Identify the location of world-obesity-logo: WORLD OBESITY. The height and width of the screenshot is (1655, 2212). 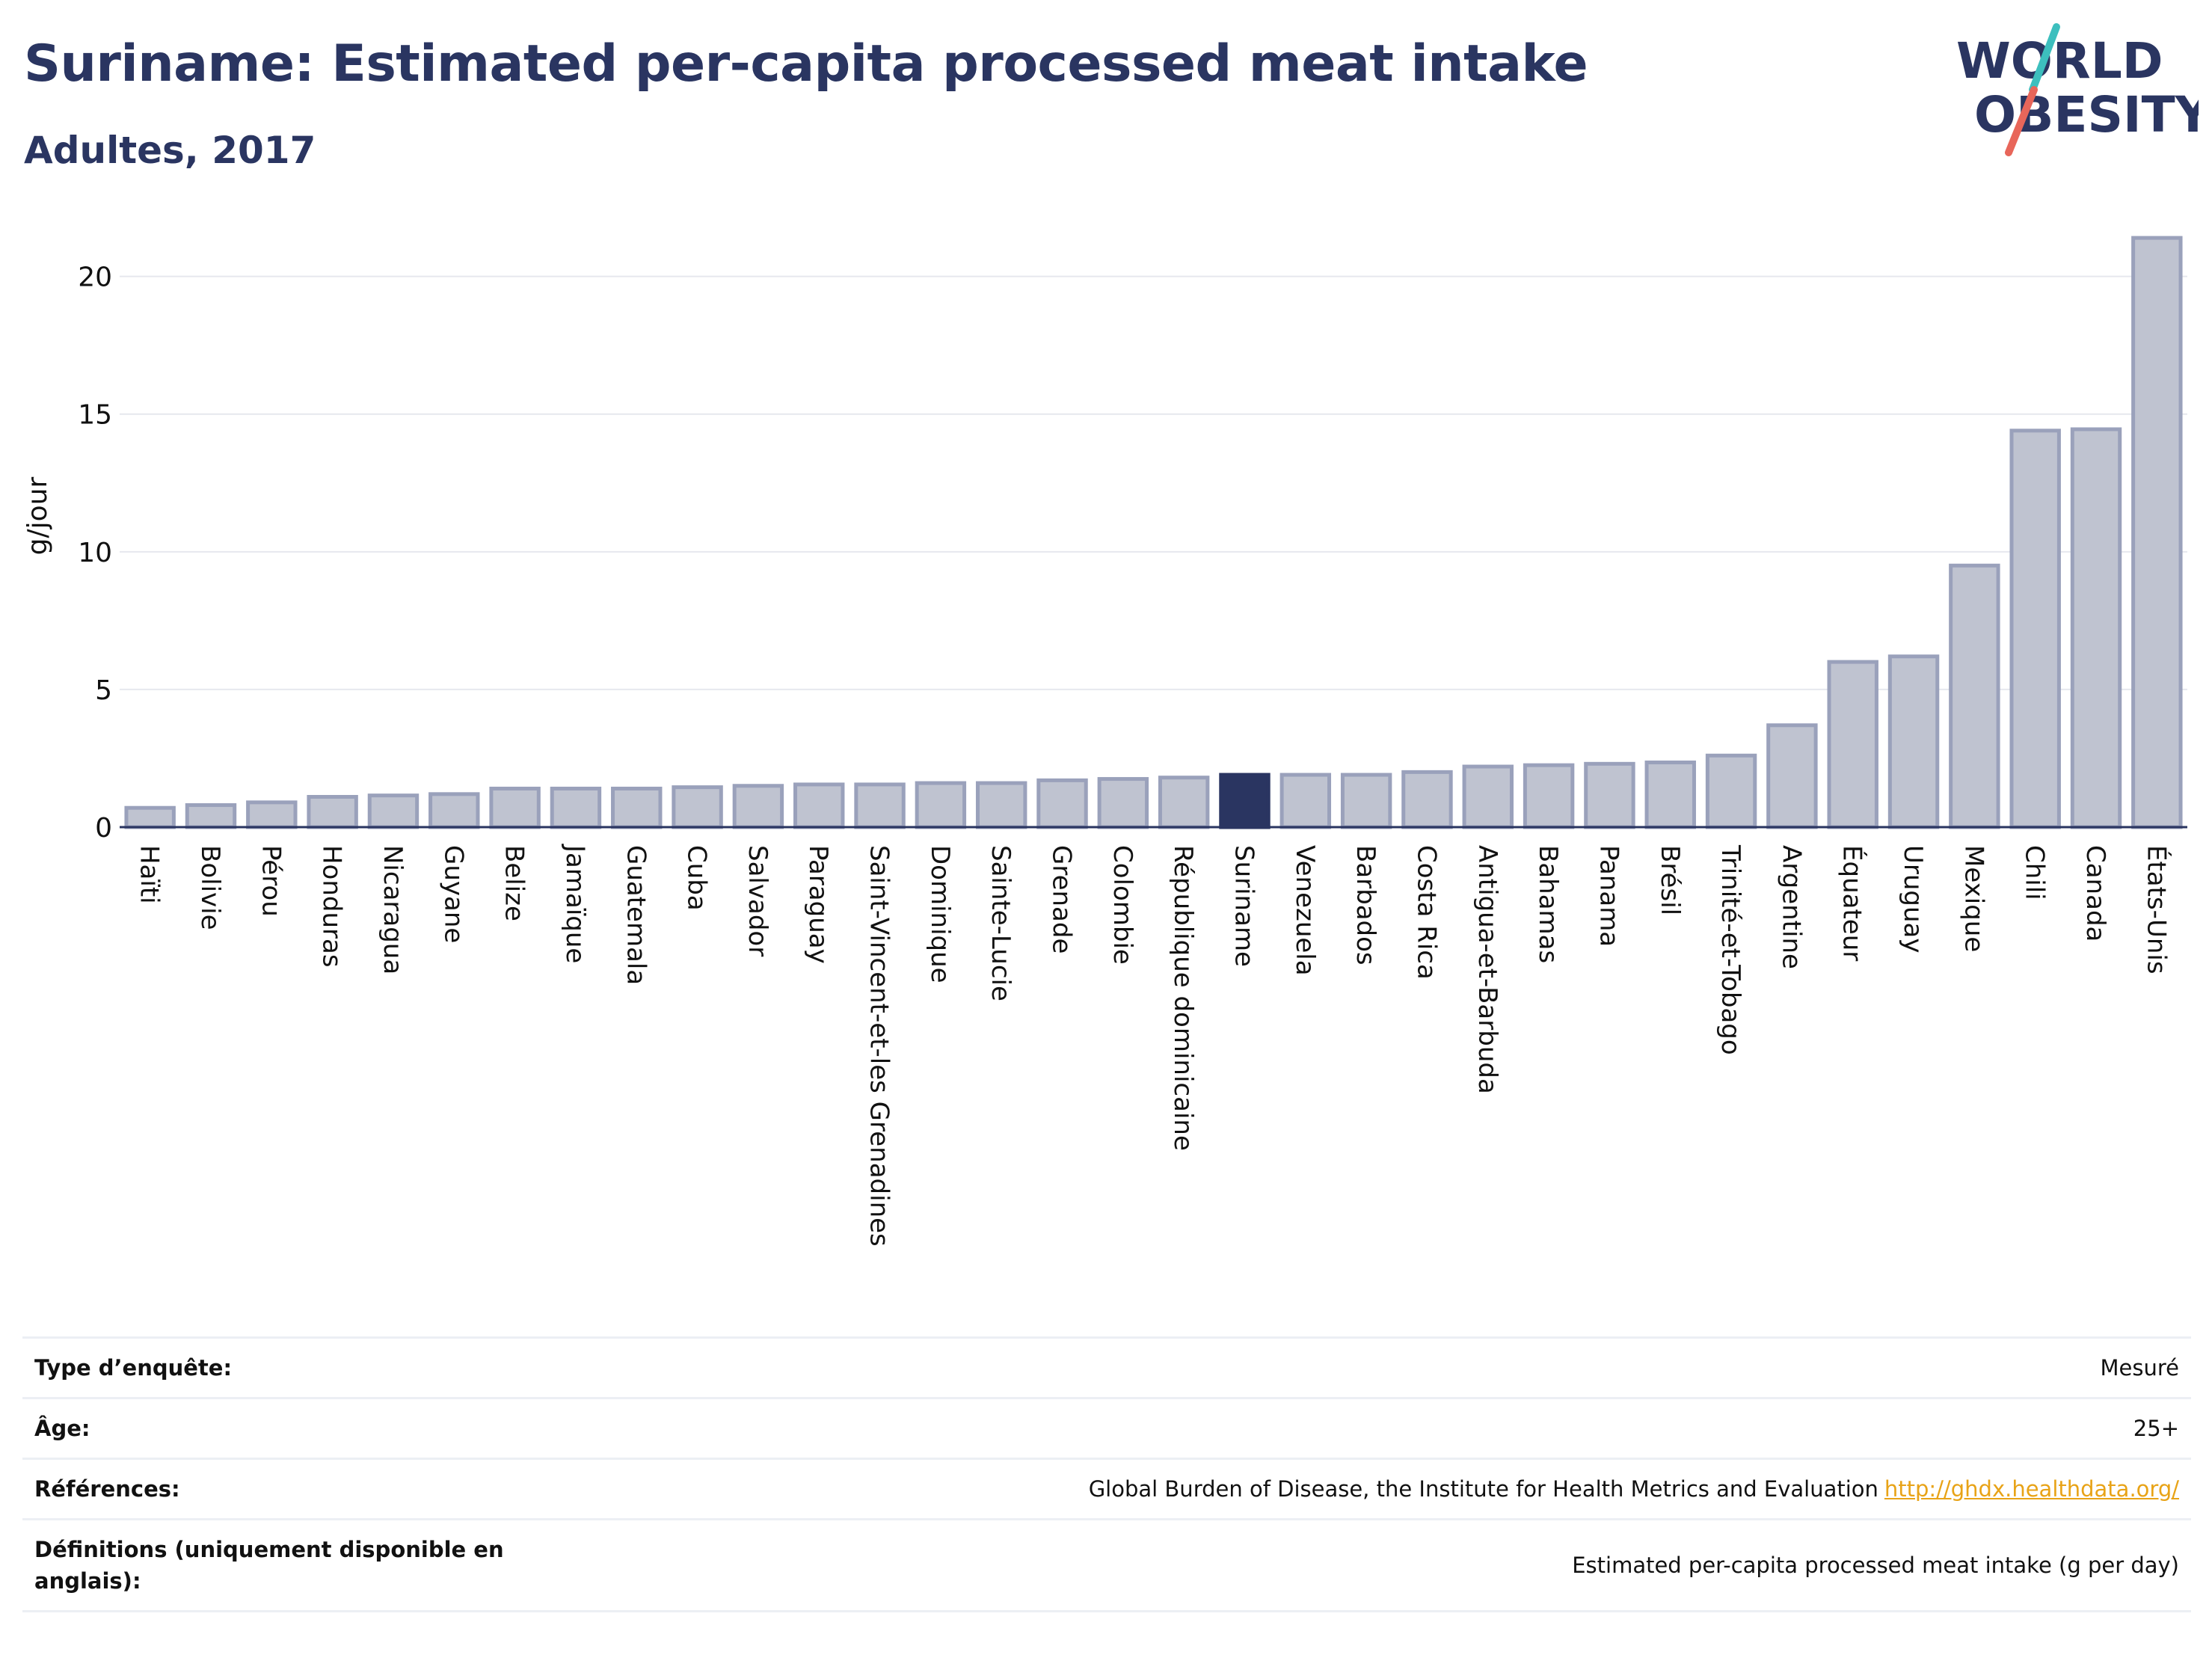
(2077, 89).